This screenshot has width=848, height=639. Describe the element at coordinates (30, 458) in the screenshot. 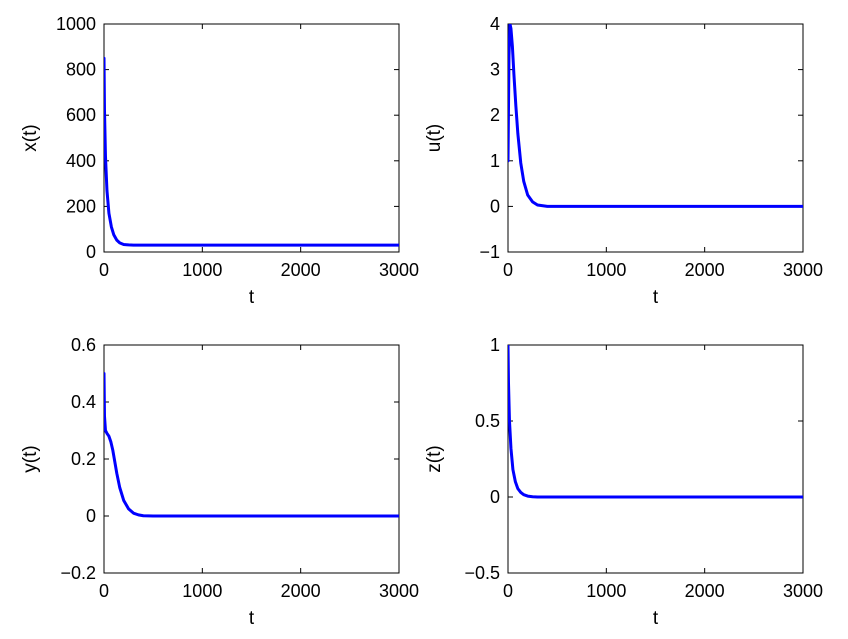

I see `y-axis-label: y(t)` at that location.